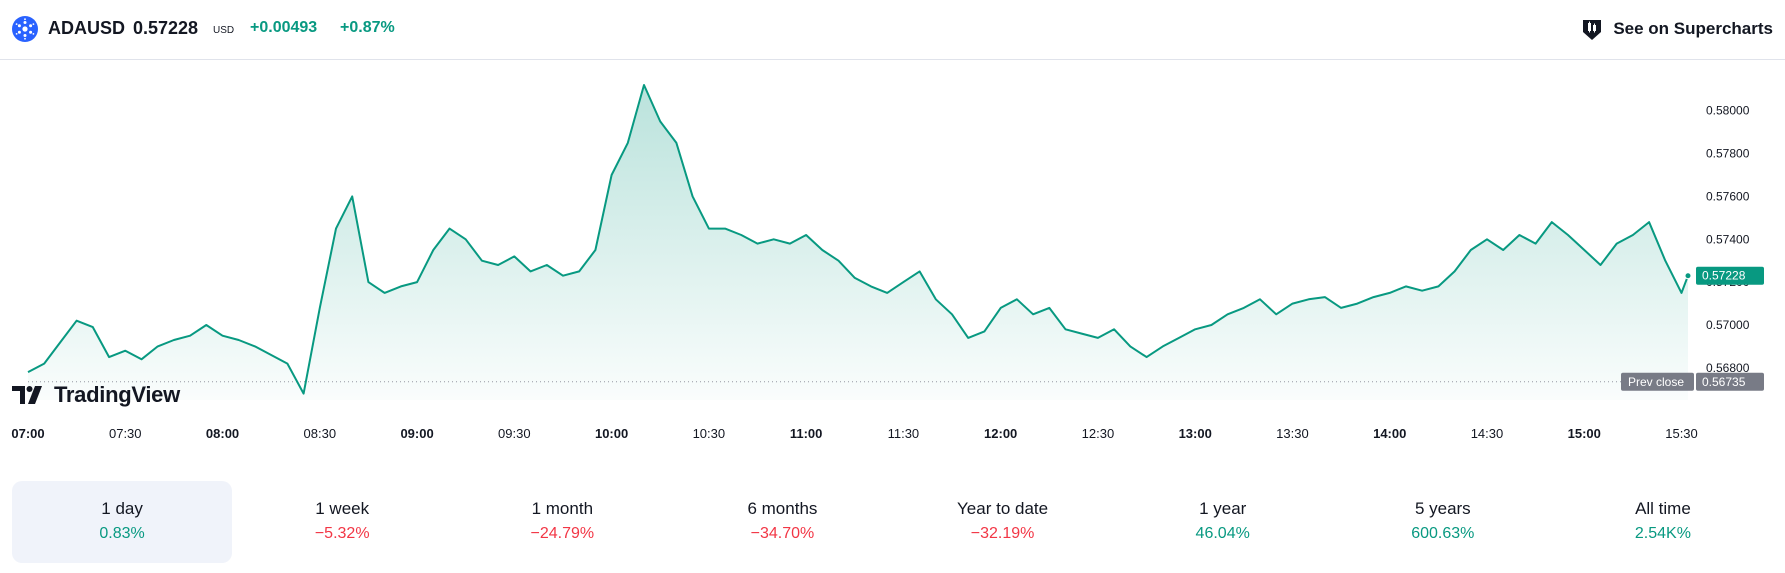  I want to click on data-point-12:45, so click(1147, 357).